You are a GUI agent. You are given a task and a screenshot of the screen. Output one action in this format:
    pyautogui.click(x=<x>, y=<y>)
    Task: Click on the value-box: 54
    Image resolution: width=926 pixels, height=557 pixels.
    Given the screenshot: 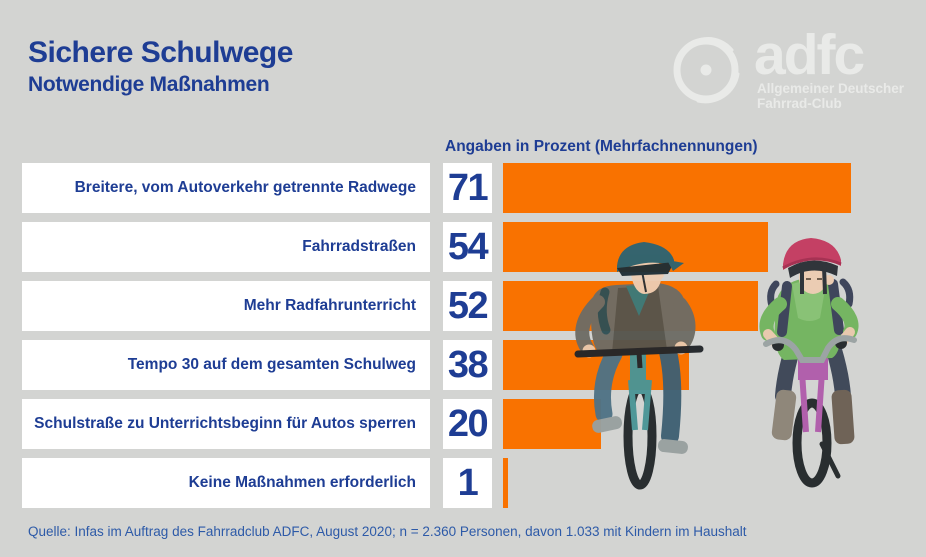 What is the action you would take?
    pyautogui.click(x=467, y=247)
    